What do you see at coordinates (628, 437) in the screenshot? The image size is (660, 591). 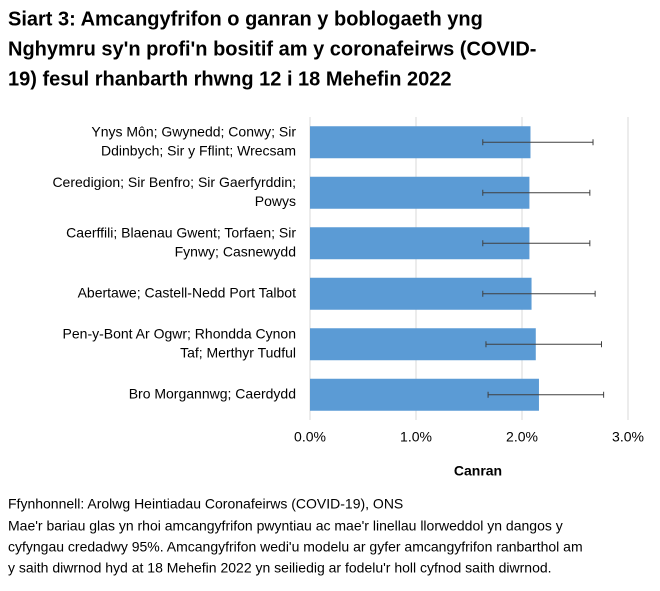 I see `x-tick-label: 3.0%` at bounding box center [628, 437].